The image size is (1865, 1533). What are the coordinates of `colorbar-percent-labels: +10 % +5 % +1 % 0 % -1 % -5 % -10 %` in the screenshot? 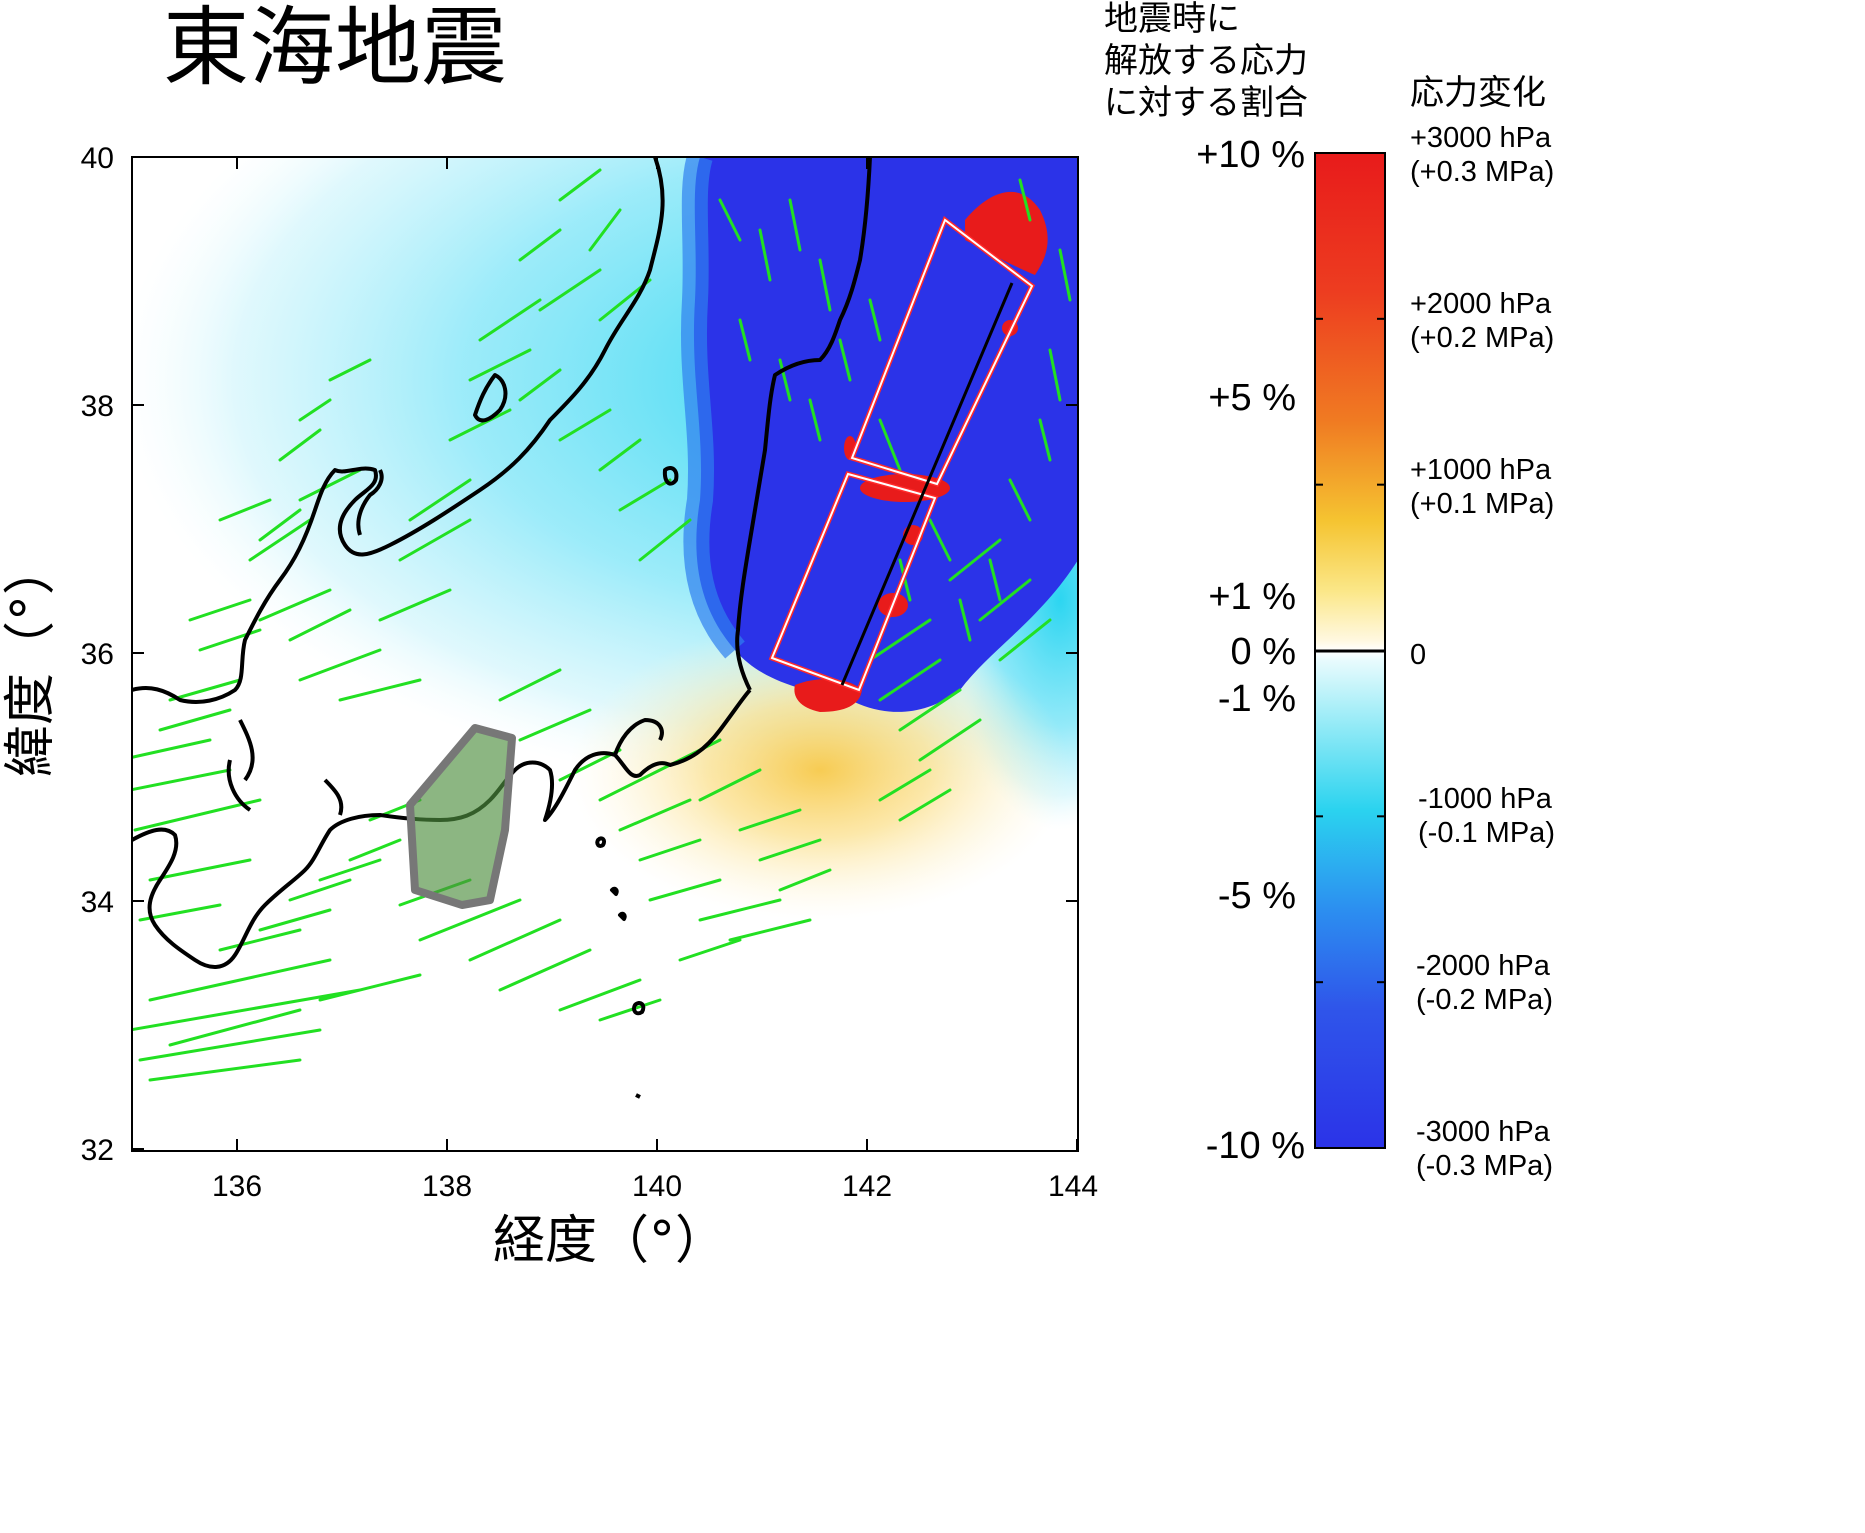 It's located at (1250, 650).